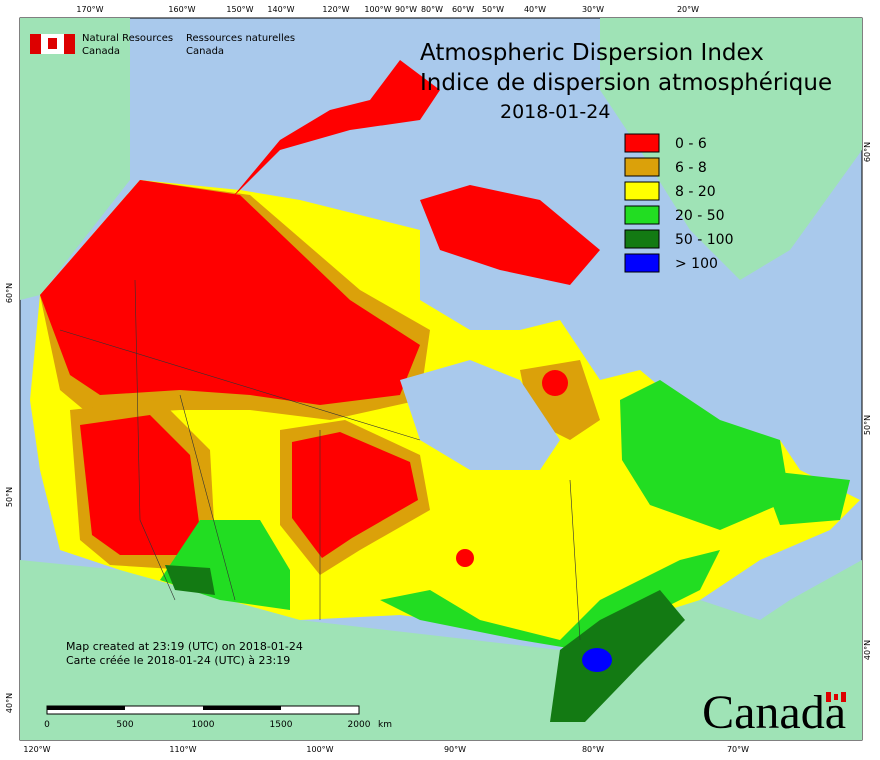 Image resolution: width=880 pixels, height=760 pixels. Describe the element at coordinates (9, 293) in the screenshot. I see `left-lat-label: 60°N` at that location.